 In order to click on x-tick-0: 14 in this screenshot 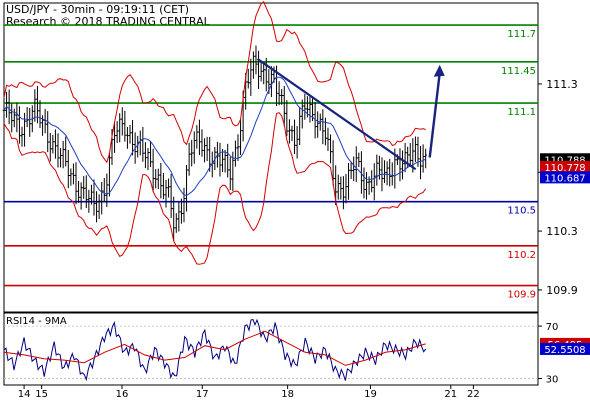, I will do `click(24, 394)`.